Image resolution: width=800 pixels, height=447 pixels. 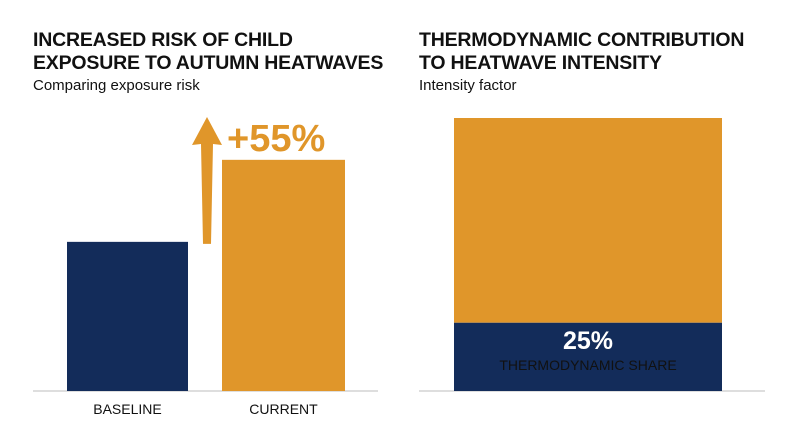 I want to click on left-title-line-1: INCREASED RISK OF CHILD, so click(x=163, y=40).